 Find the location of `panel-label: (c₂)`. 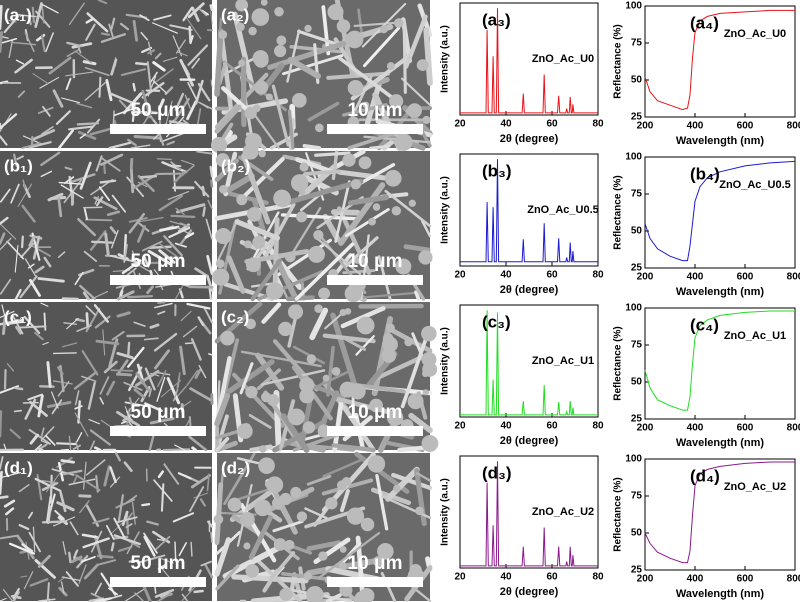

panel-label: (c₂) is located at coordinates (235, 316).